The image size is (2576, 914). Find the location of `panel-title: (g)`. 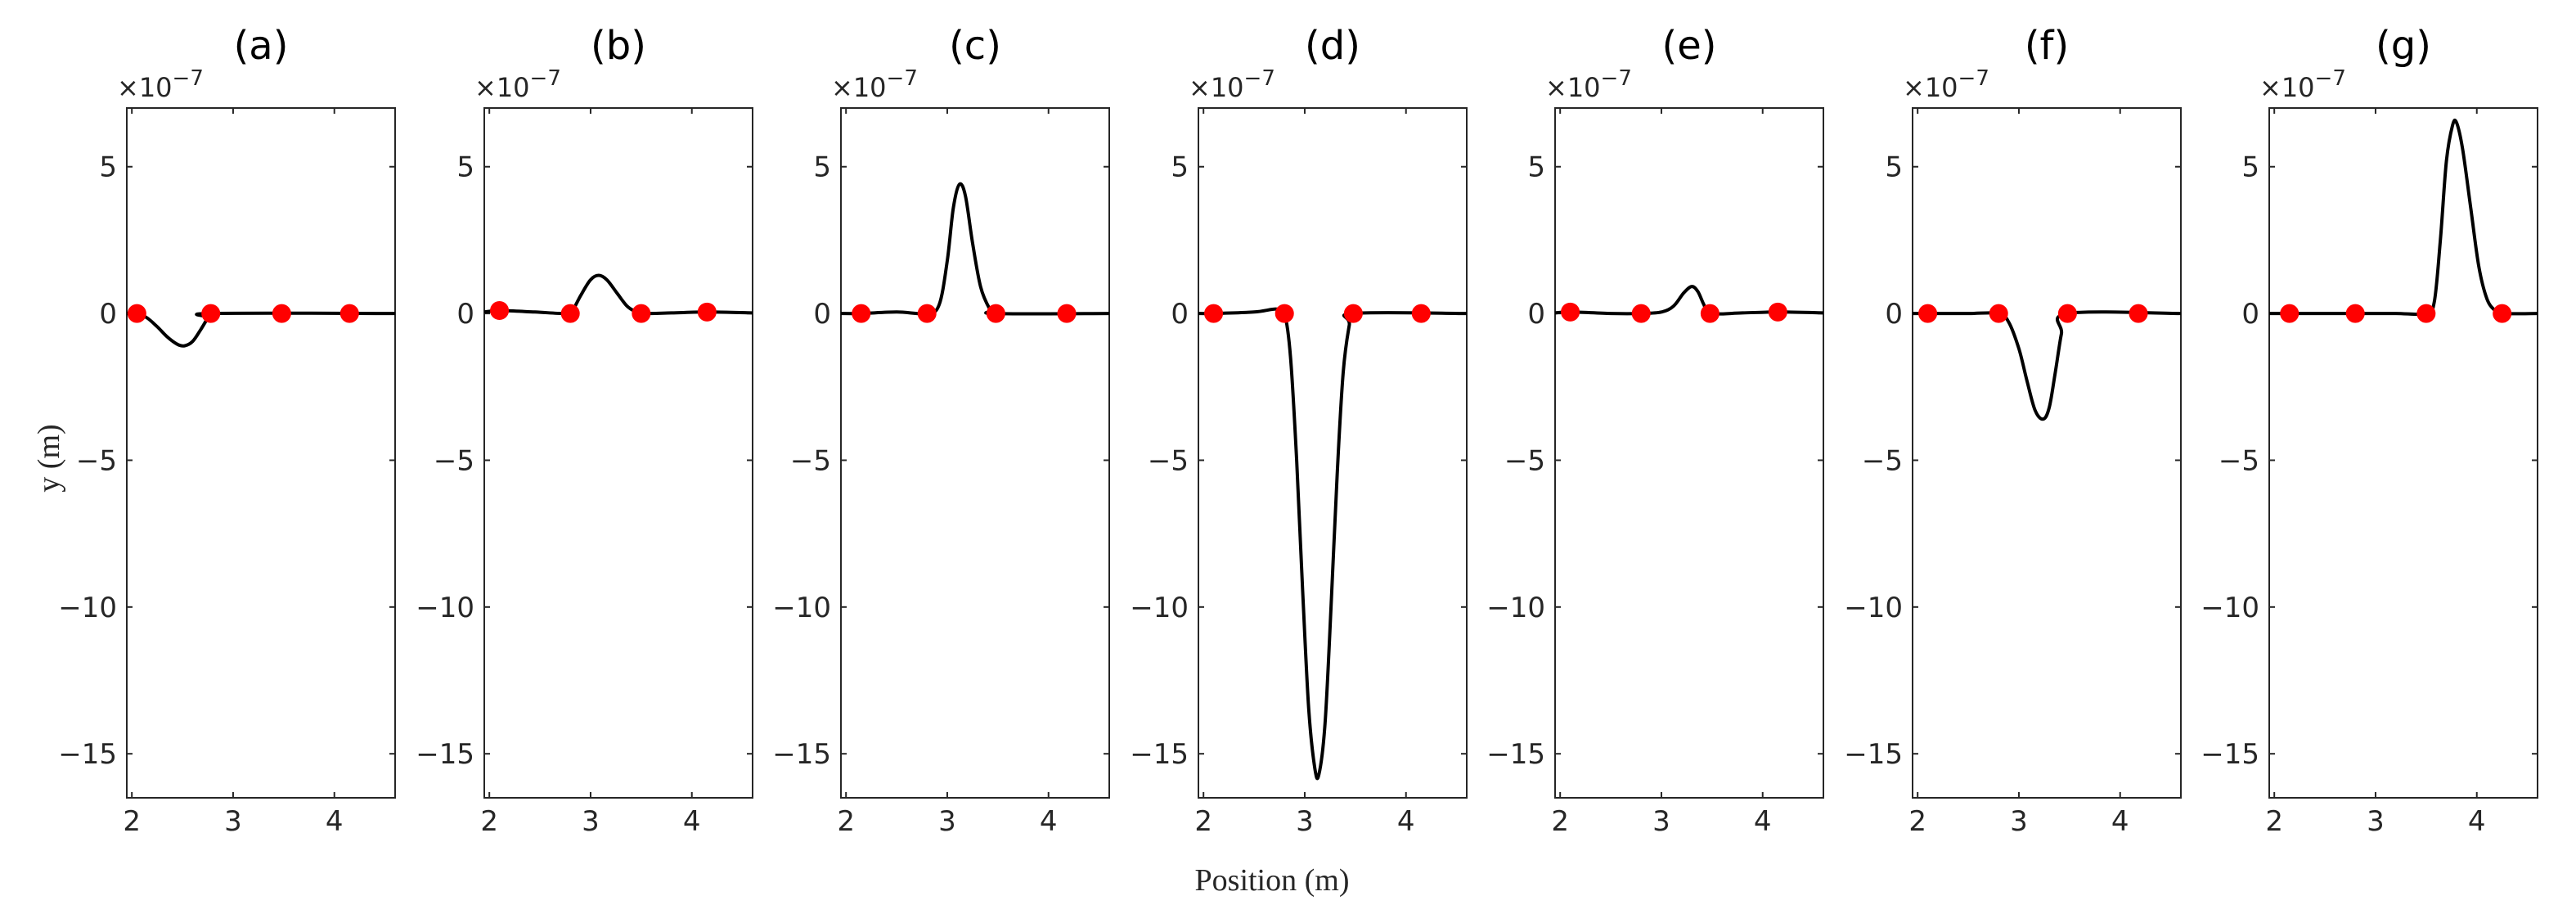

panel-title: (g) is located at coordinates (2404, 46).